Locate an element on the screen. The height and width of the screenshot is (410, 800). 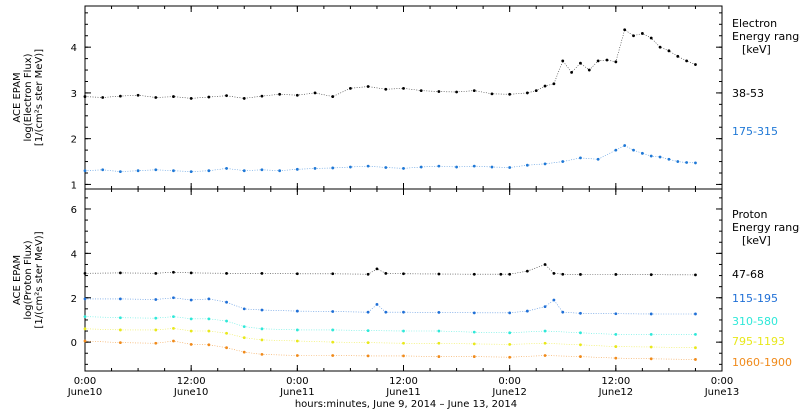
y-tick-label: 2 is located at coordinates (74, 299).